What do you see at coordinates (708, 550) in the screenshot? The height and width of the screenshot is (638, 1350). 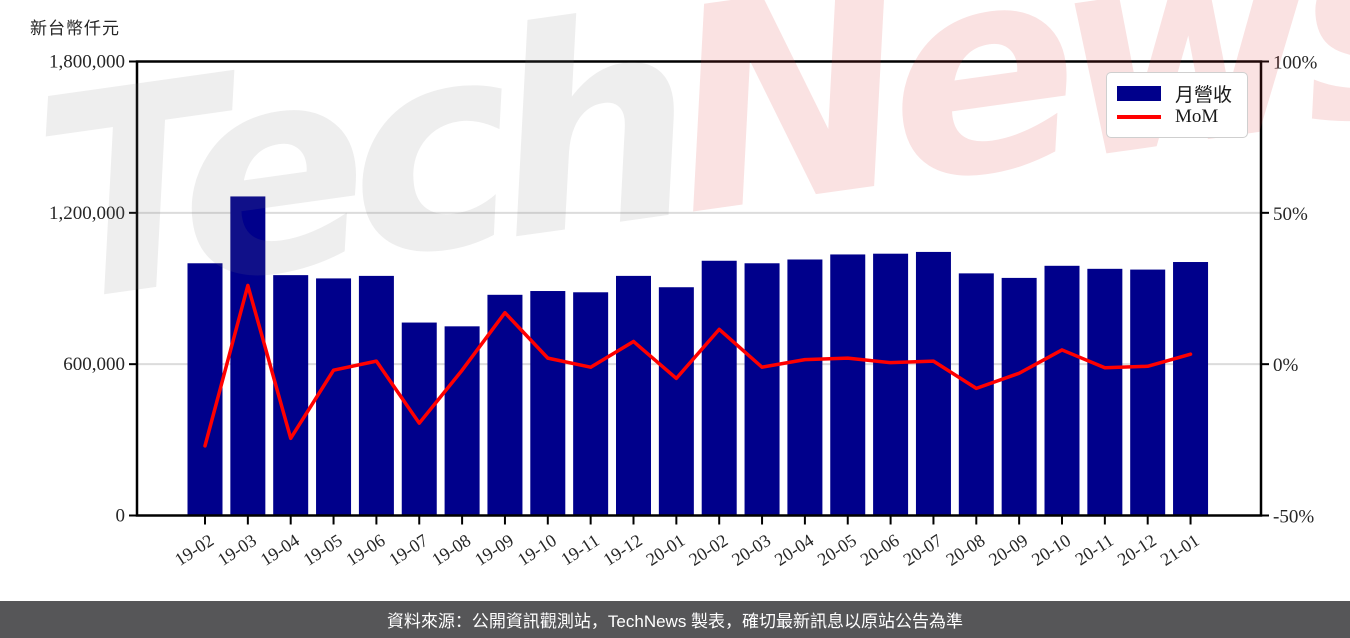 I see `x-tick-label-20-02: 20-02` at bounding box center [708, 550].